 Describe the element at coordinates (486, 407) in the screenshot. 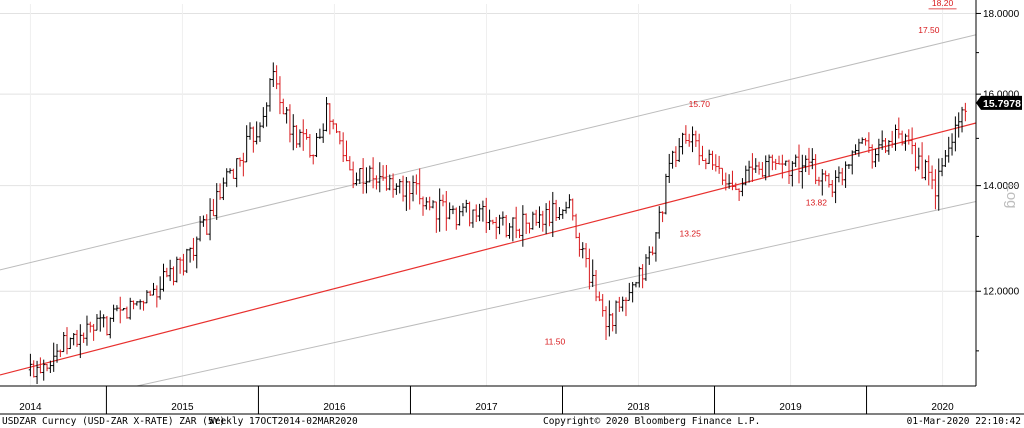

I see `x-tick-label: 2017` at that location.